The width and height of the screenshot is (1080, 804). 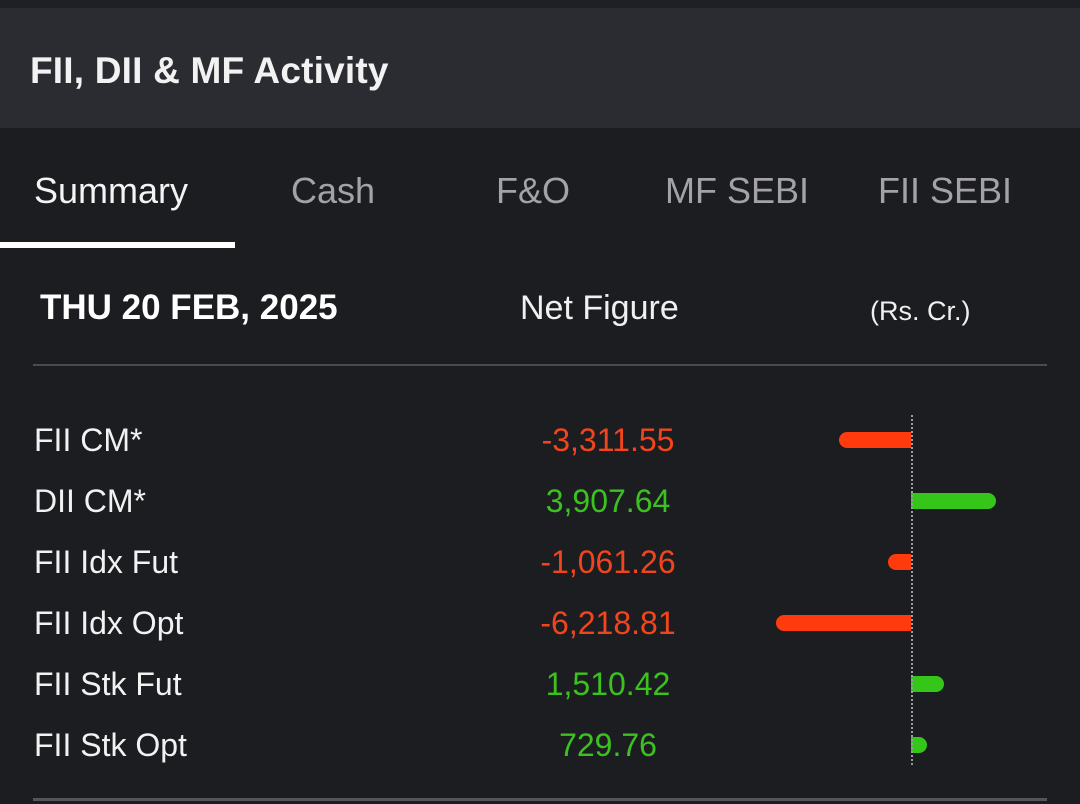 What do you see at coordinates (117, 245) in the screenshot?
I see `active-tab-indicator` at bounding box center [117, 245].